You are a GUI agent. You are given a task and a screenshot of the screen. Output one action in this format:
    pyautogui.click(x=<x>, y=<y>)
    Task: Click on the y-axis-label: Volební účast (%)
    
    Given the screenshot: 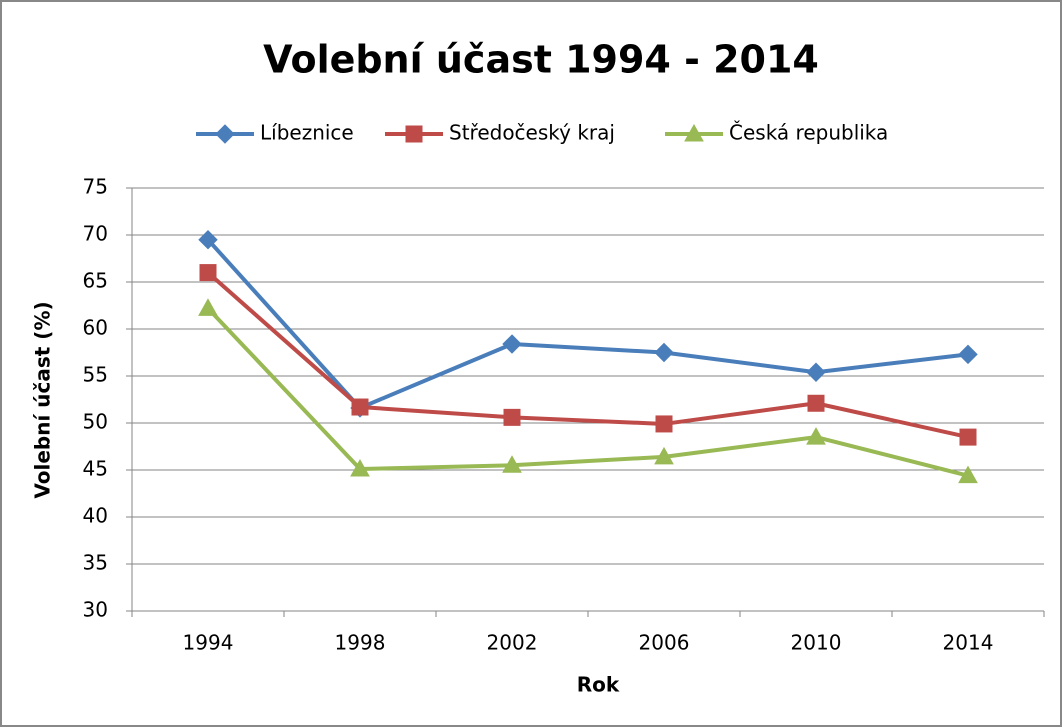 What is the action you would take?
    pyautogui.click(x=43, y=399)
    